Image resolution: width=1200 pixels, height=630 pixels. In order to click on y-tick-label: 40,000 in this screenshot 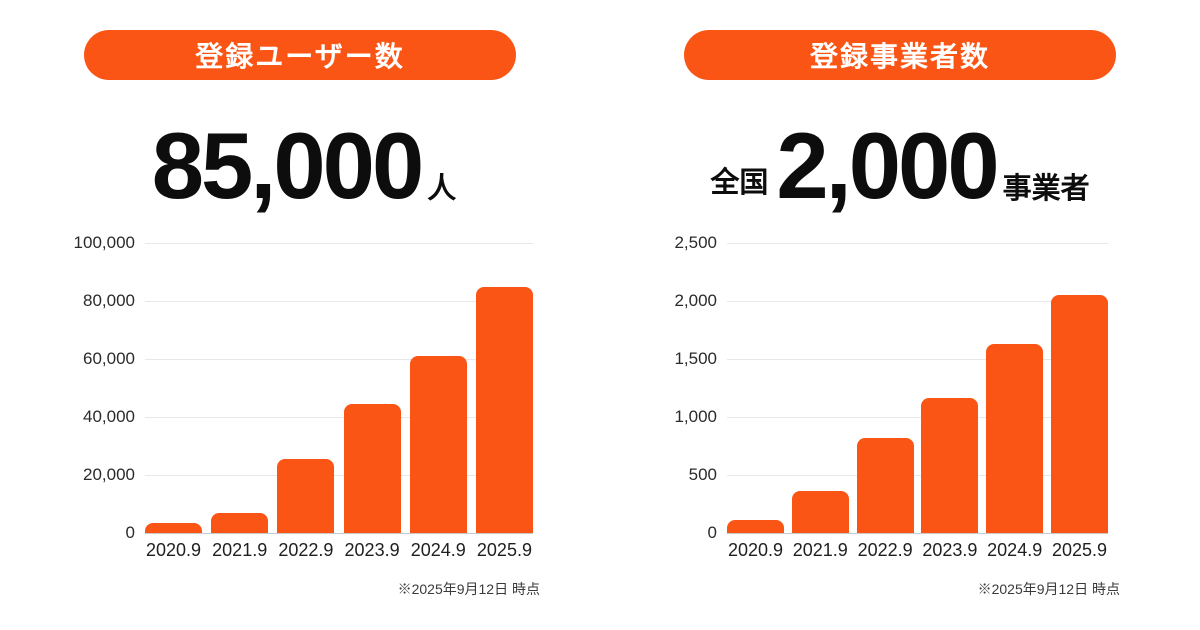, I will do `click(109, 416)`.